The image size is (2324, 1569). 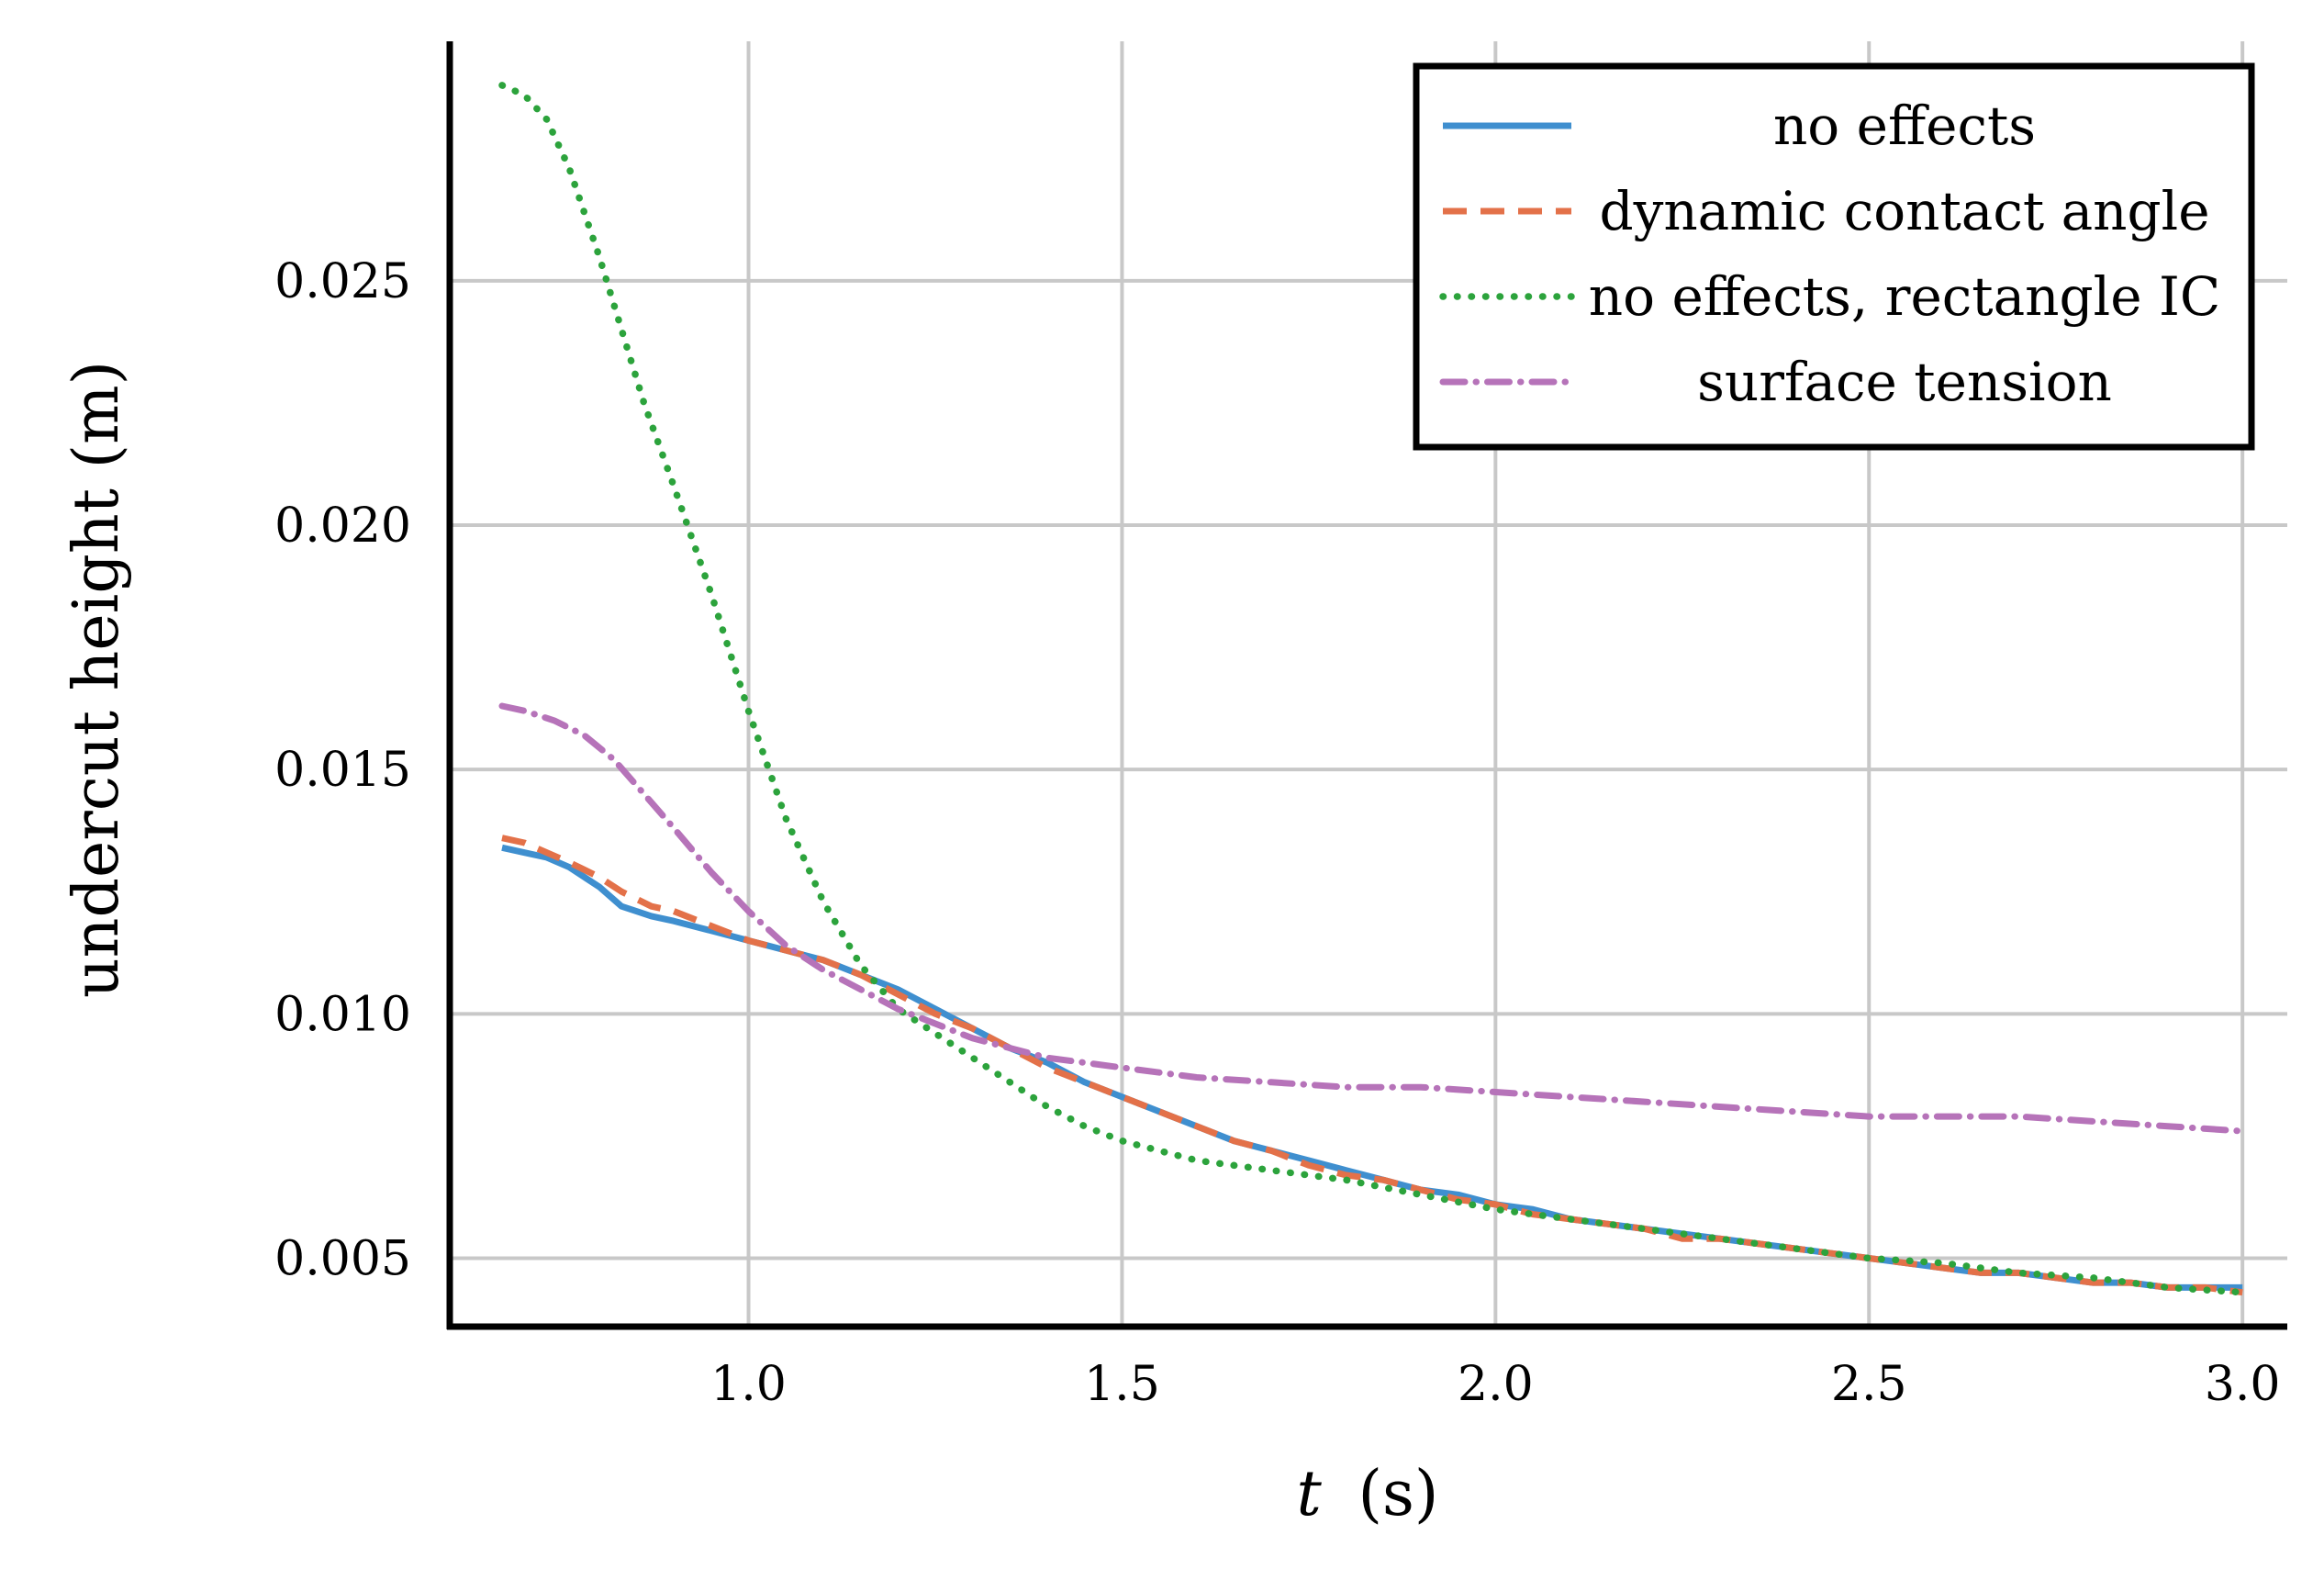 I want to click on legend-label: dynamic contact angle, so click(x=1904, y=211).